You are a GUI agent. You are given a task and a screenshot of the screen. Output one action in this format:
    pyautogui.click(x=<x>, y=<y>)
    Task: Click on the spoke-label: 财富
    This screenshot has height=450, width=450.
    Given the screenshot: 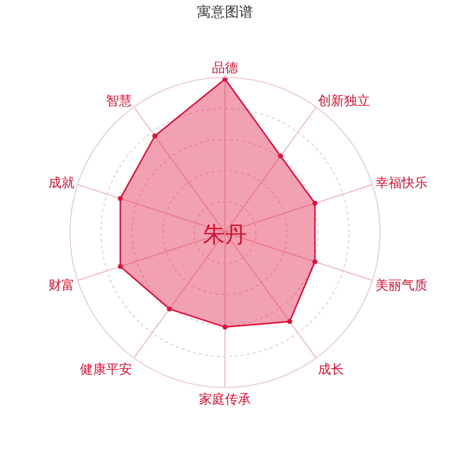 What is the action you would take?
    pyautogui.click(x=61, y=286)
    